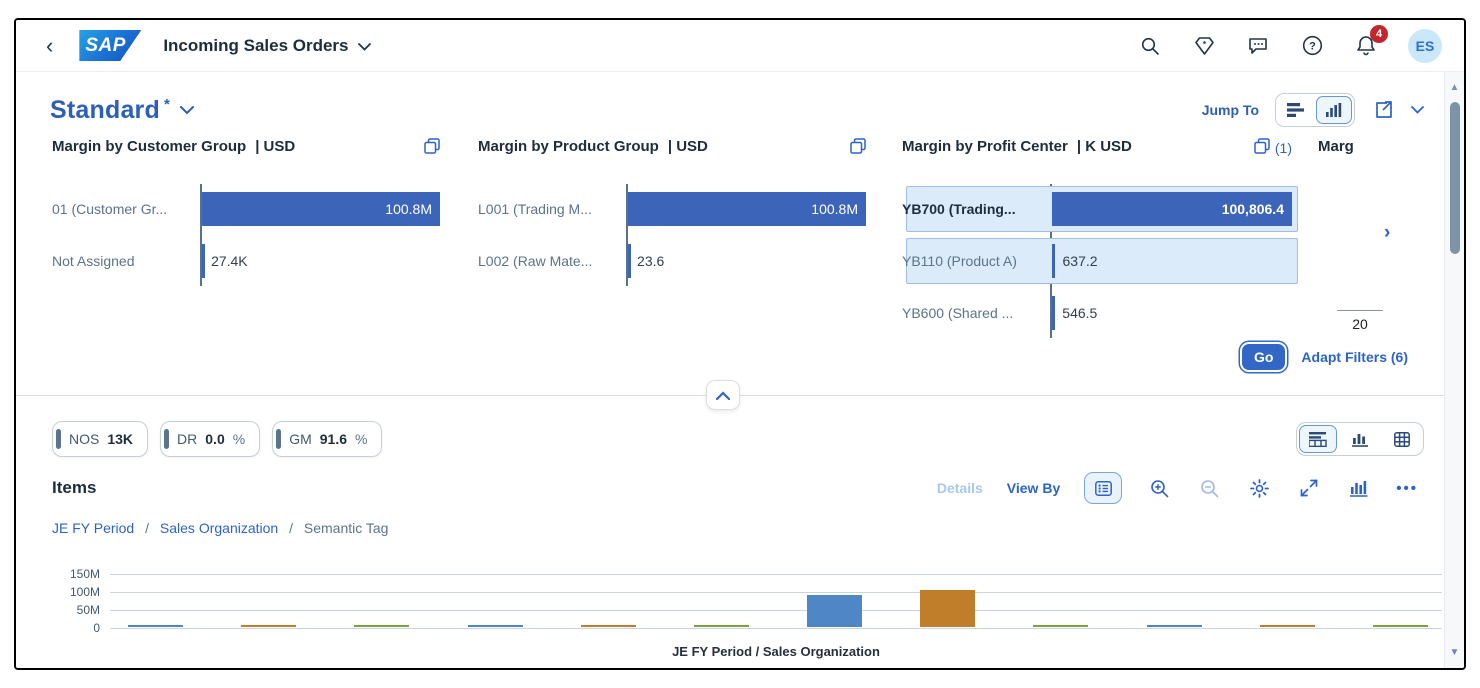  I want to click on back-button: ‹, so click(49, 45).